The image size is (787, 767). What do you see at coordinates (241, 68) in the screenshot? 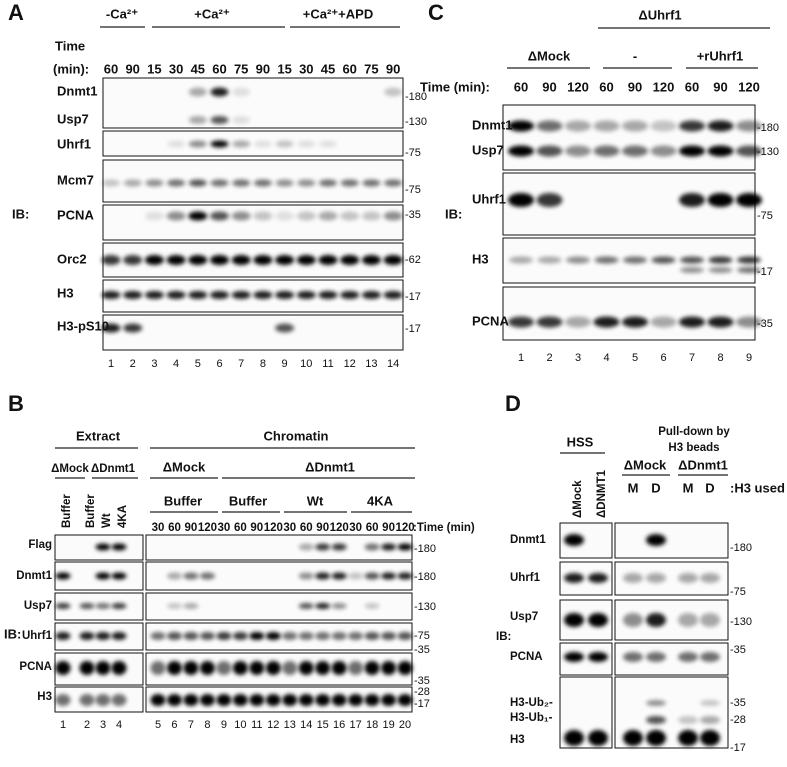
I see `time: 75` at bounding box center [241, 68].